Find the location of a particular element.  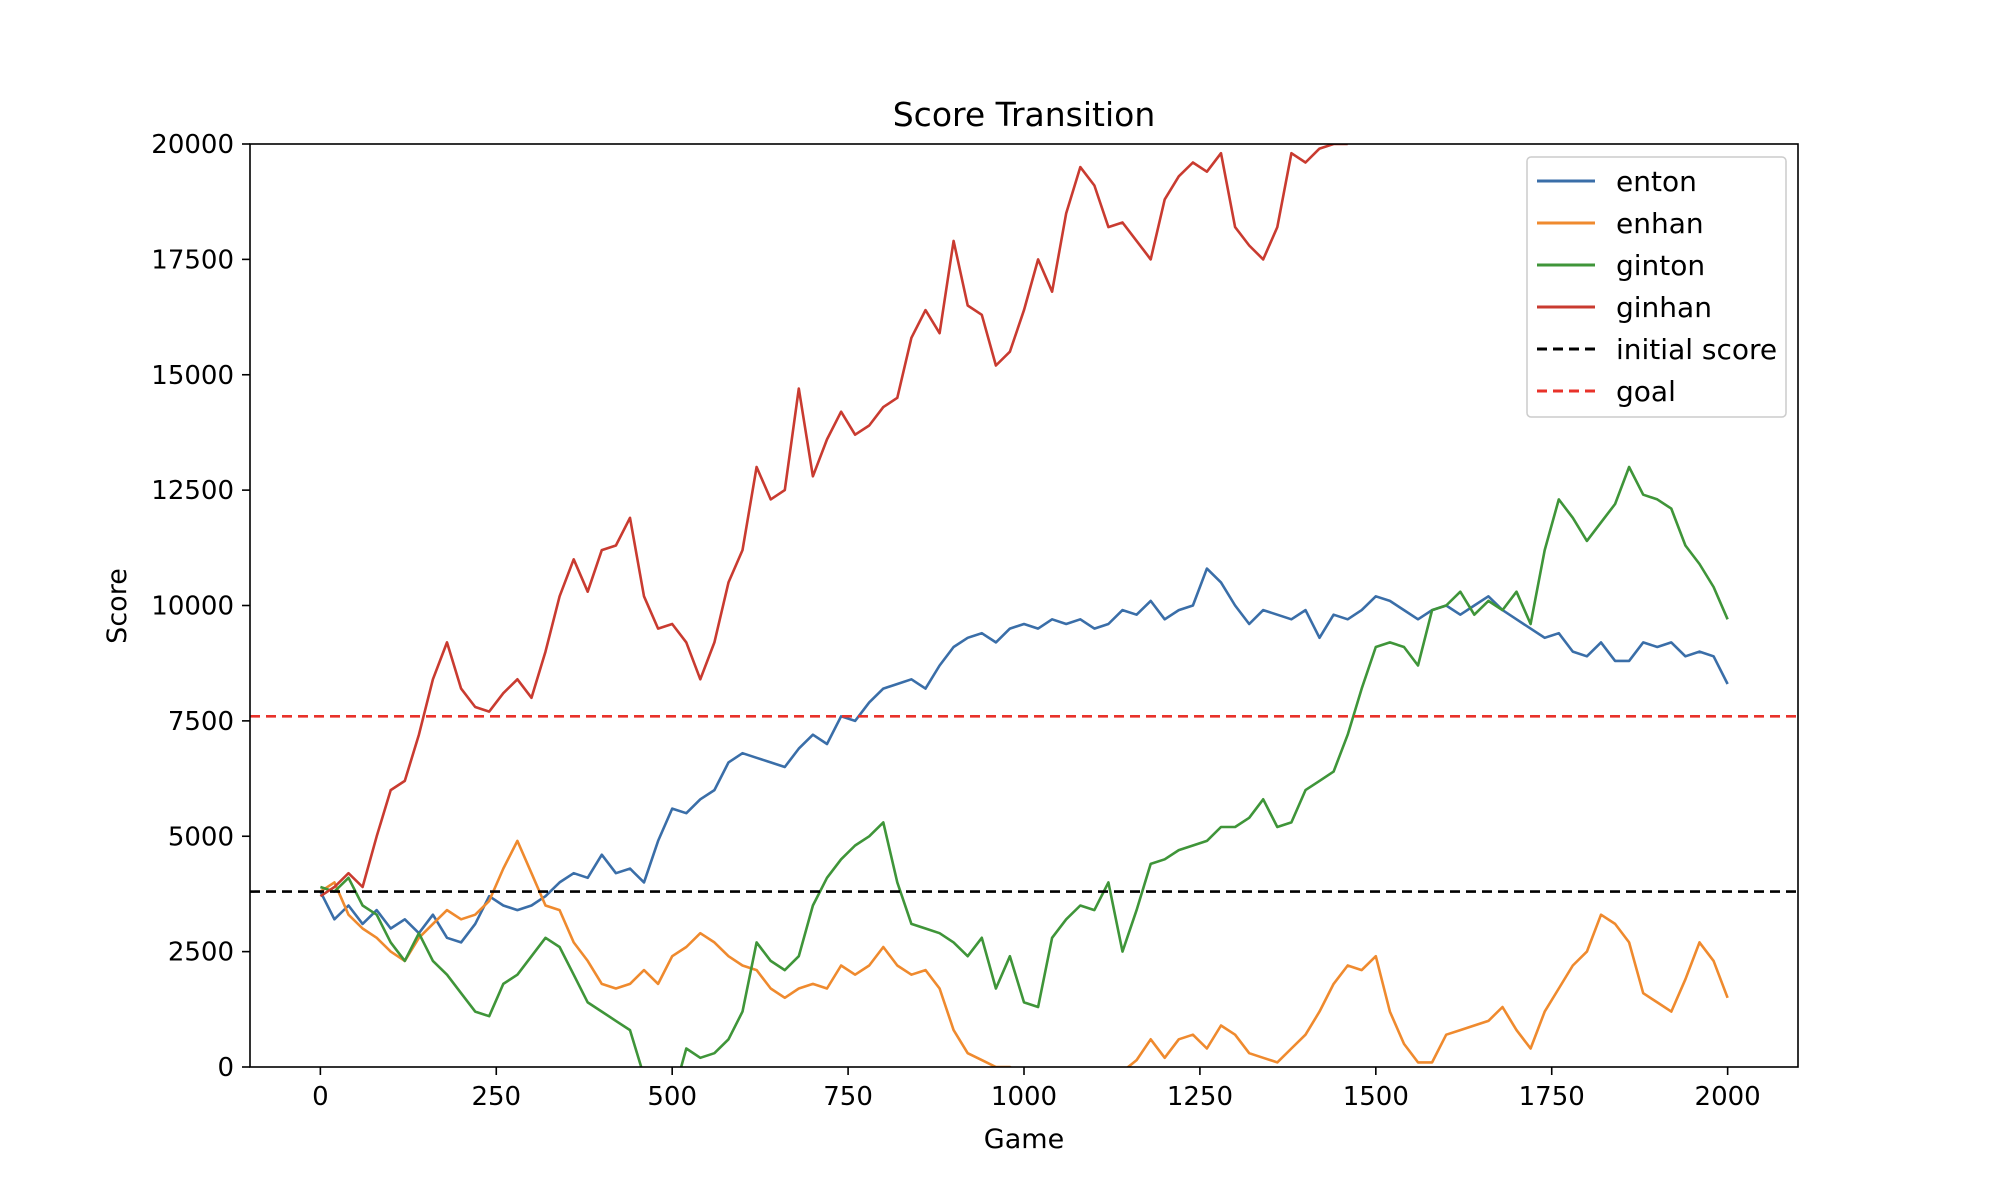

x-axis: 0 250 500 750 1000 1250 1500 1750 2000 is located at coordinates (1036, 1089).